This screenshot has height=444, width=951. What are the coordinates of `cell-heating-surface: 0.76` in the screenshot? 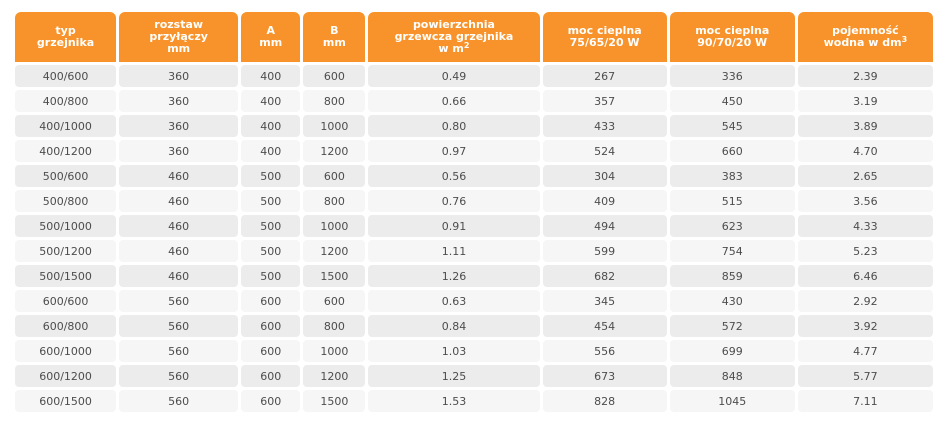 It's located at (454, 201).